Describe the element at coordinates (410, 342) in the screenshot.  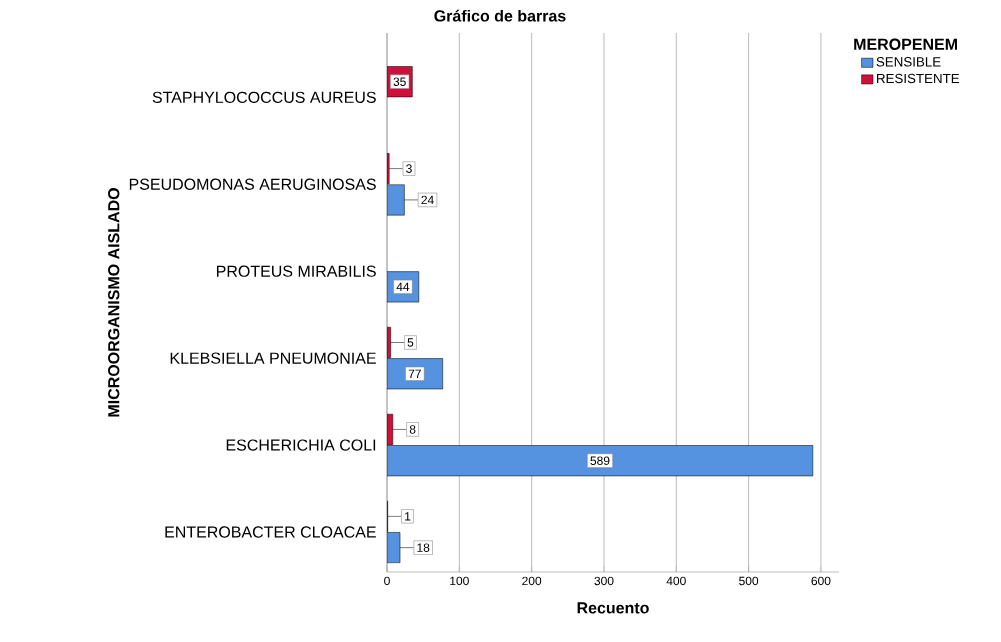
I see `data-label: 5` at that location.